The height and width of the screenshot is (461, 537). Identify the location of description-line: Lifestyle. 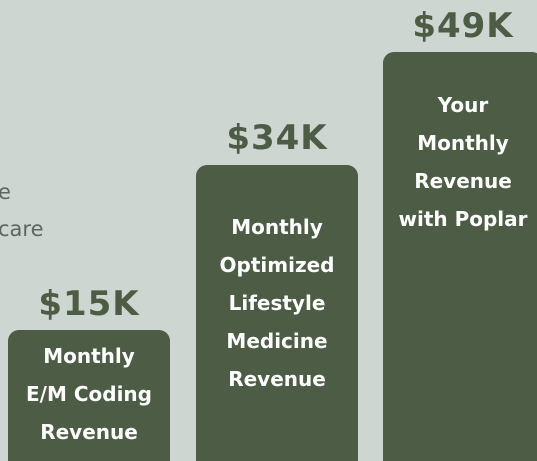
(277, 303).